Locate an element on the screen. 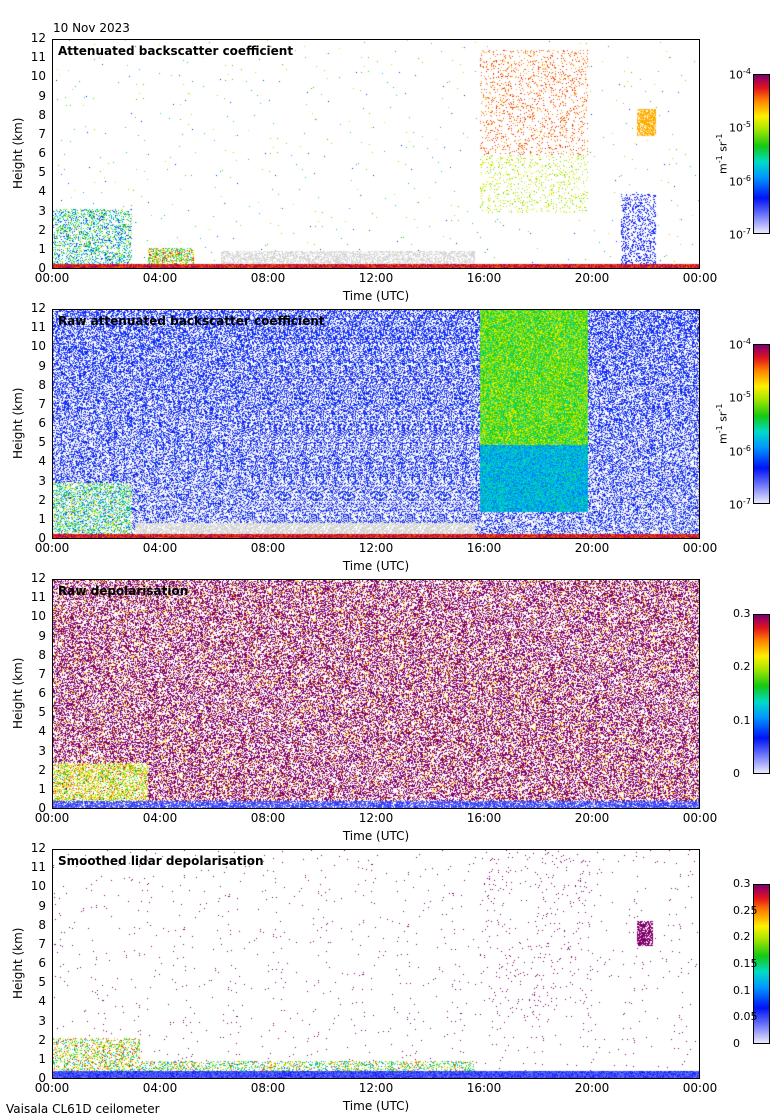 This screenshot has width=780, height=1120. colorbar-tick-label: 0.2 is located at coordinates (742, 937).